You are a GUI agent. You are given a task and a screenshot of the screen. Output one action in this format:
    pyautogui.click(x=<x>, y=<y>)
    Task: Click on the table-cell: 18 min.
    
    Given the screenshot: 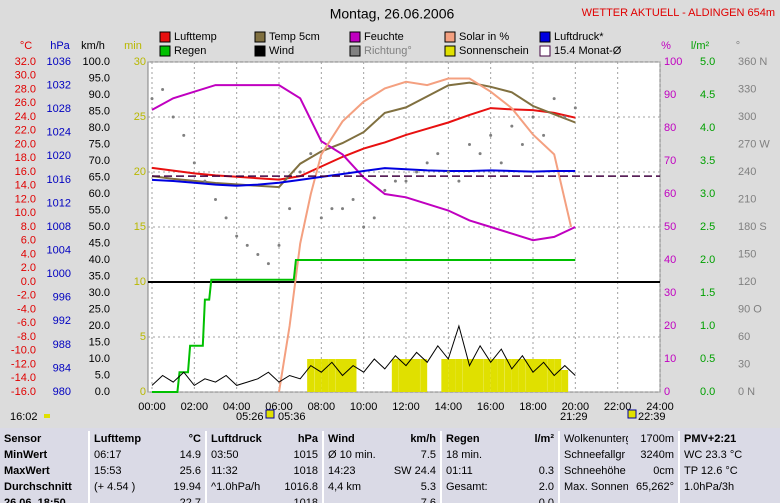 What is the action you would take?
    pyautogui.click(x=471, y=455)
    